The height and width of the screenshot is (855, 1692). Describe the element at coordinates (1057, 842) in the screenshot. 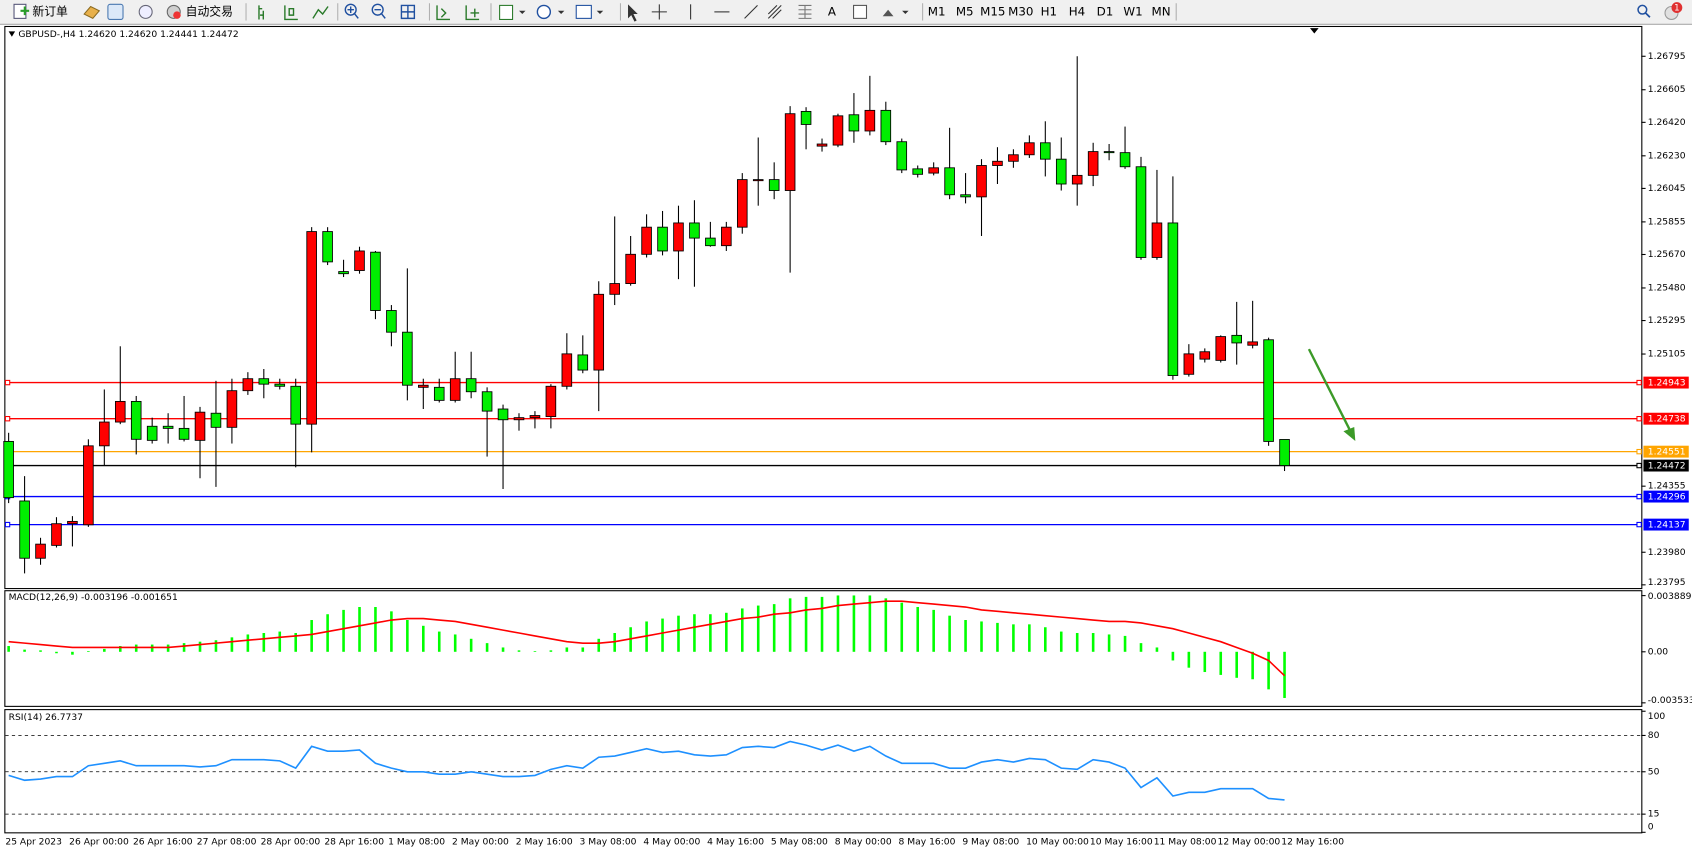

I see `x-tick-label: 10 May 00:00` at that location.